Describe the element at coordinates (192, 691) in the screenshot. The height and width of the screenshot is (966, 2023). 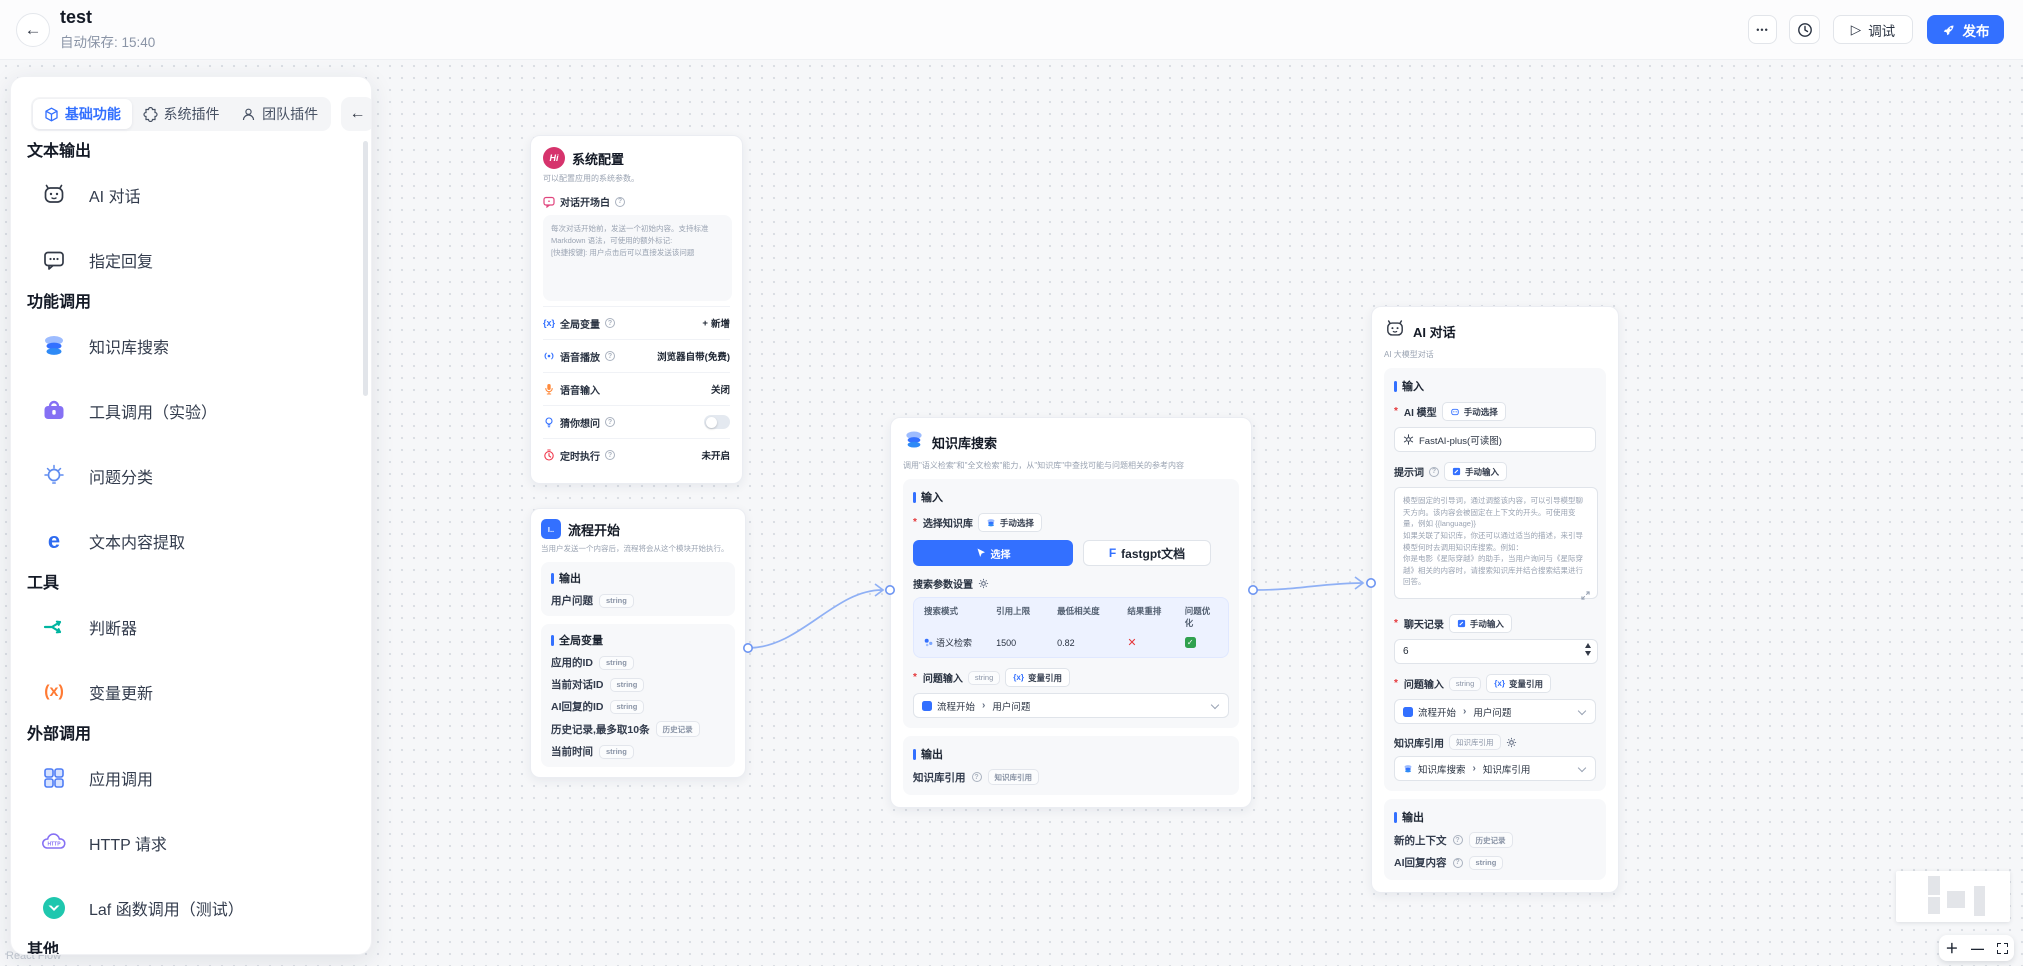
I see `module-item-variable-update: (x) 变量更新` at that location.